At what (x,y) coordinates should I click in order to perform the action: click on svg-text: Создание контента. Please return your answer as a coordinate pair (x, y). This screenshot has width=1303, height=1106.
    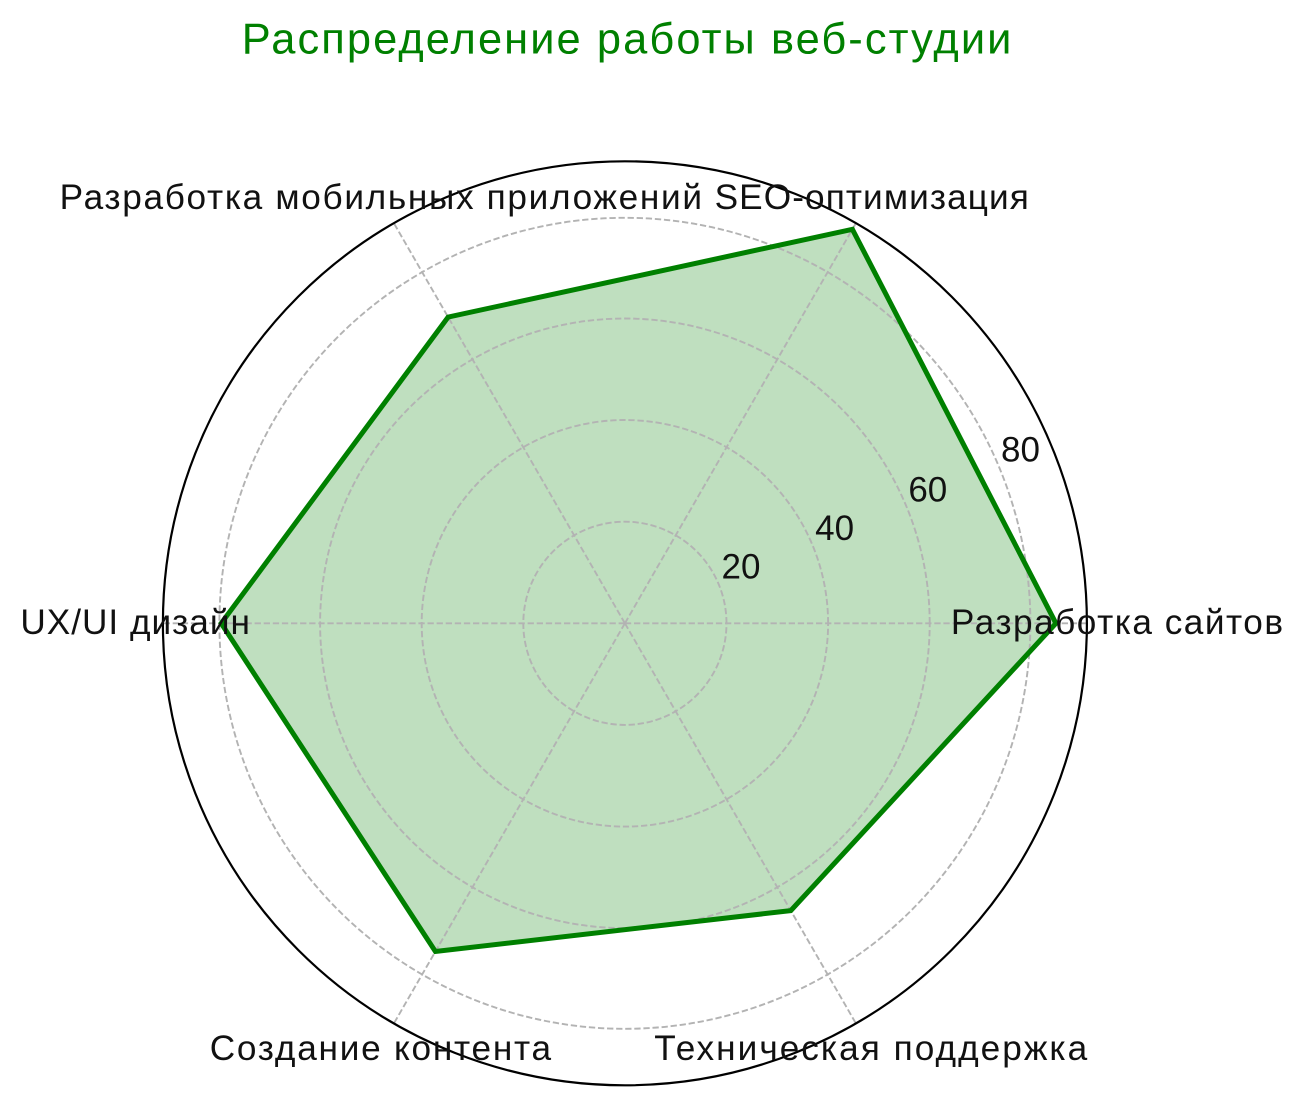
    Looking at the image, I should click on (381, 1048).